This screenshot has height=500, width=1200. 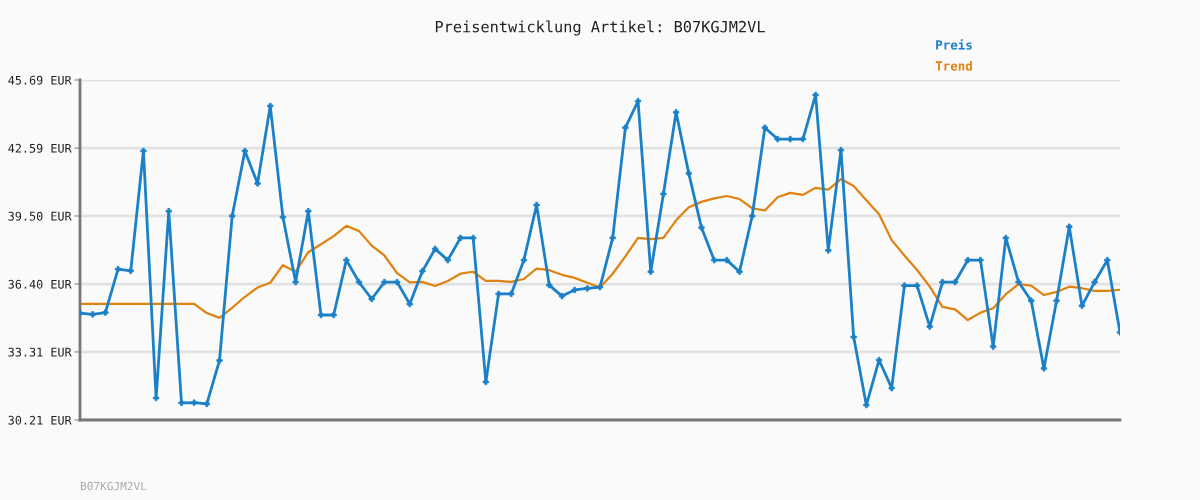 What do you see at coordinates (40, 80) in the screenshot?
I see `y-tick-label: 45.69 EUR` at bounding box center [40, 80].